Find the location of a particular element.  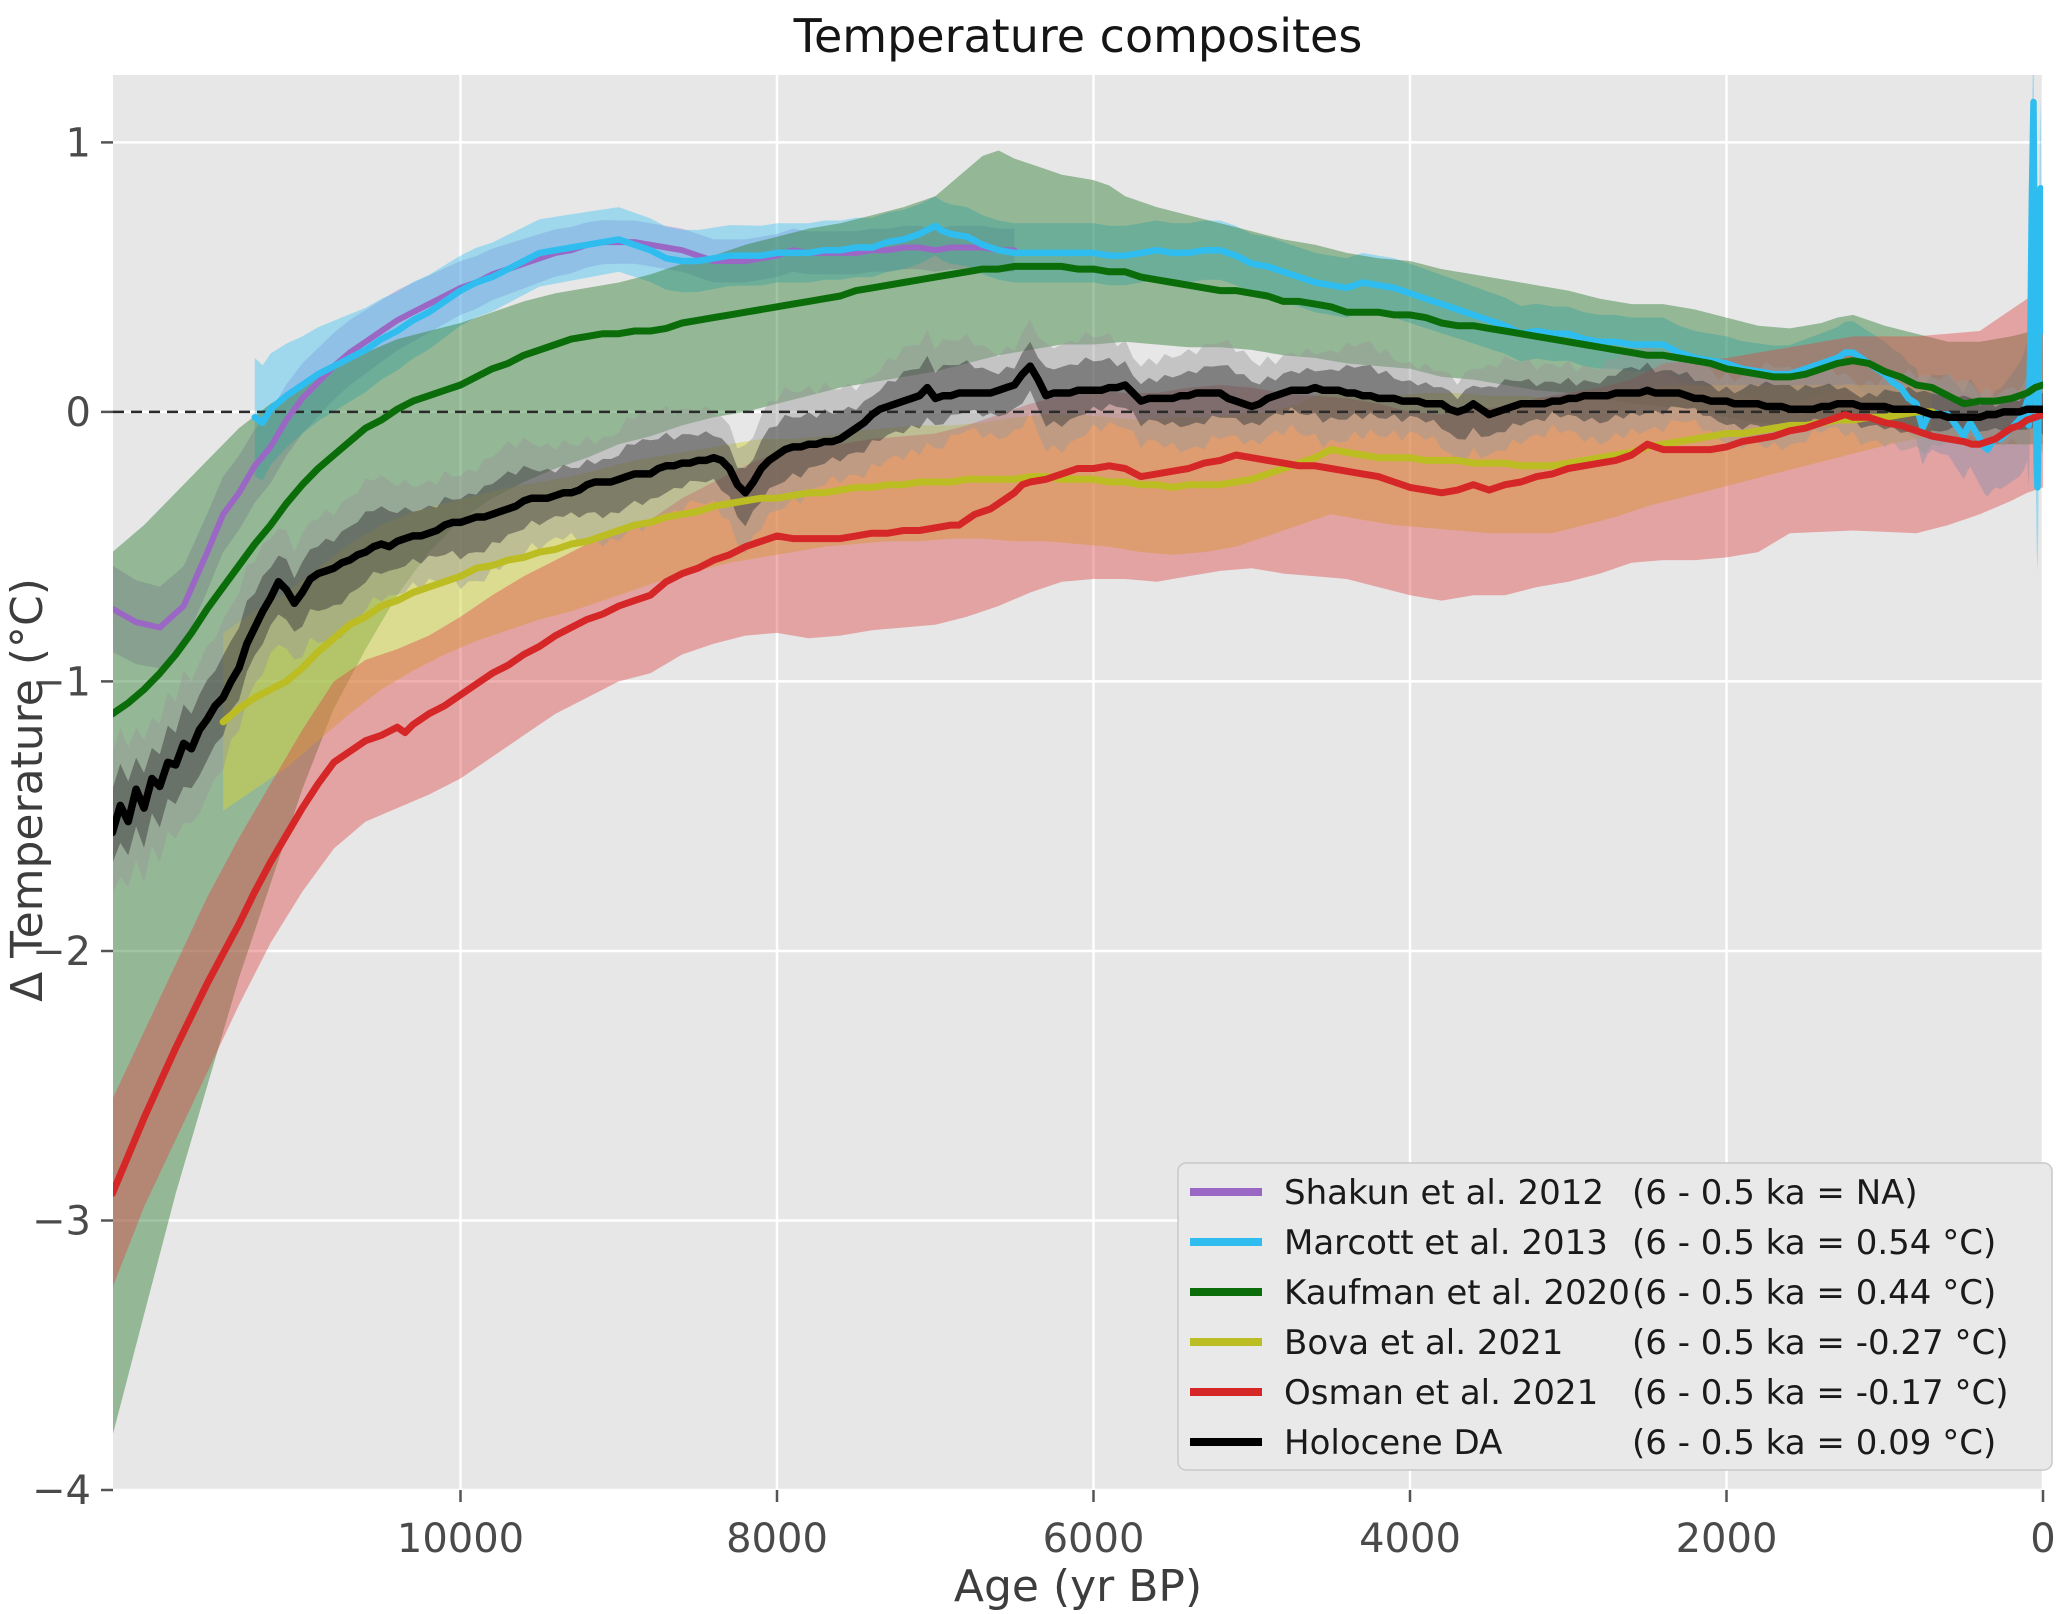

legend-label-bova: Bova et al. 2021 is located at coordinates (1423, 1343).